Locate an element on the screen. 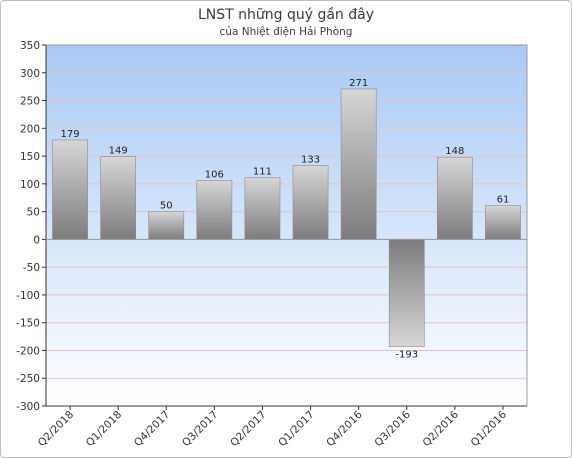 The height and width of the screenshot is (458, 572). y-tick-label: -300 is located at coordinates (28, 407).